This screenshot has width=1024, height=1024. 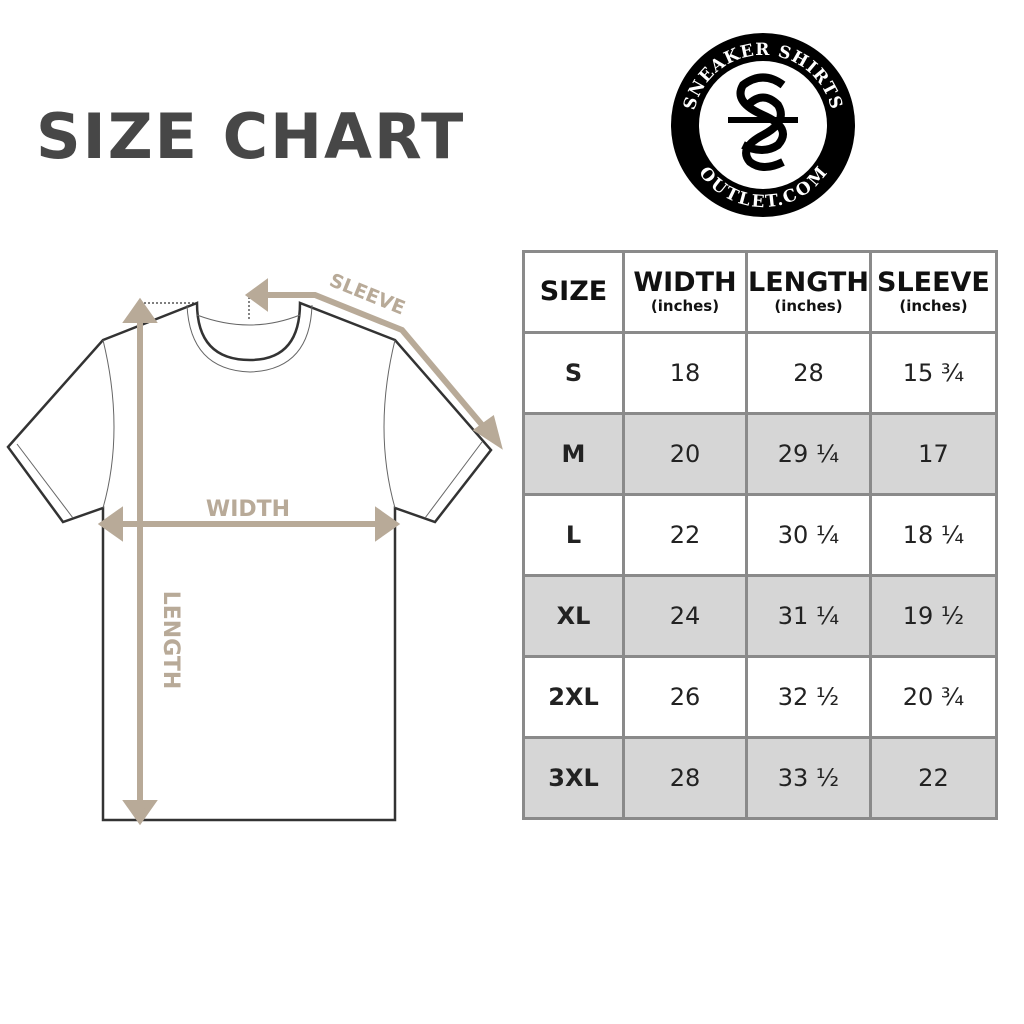 What do you see at coordinates (933, 778) in the screenshot?
I see `sleeve-cell: 22` at bounding box center [933, 778].